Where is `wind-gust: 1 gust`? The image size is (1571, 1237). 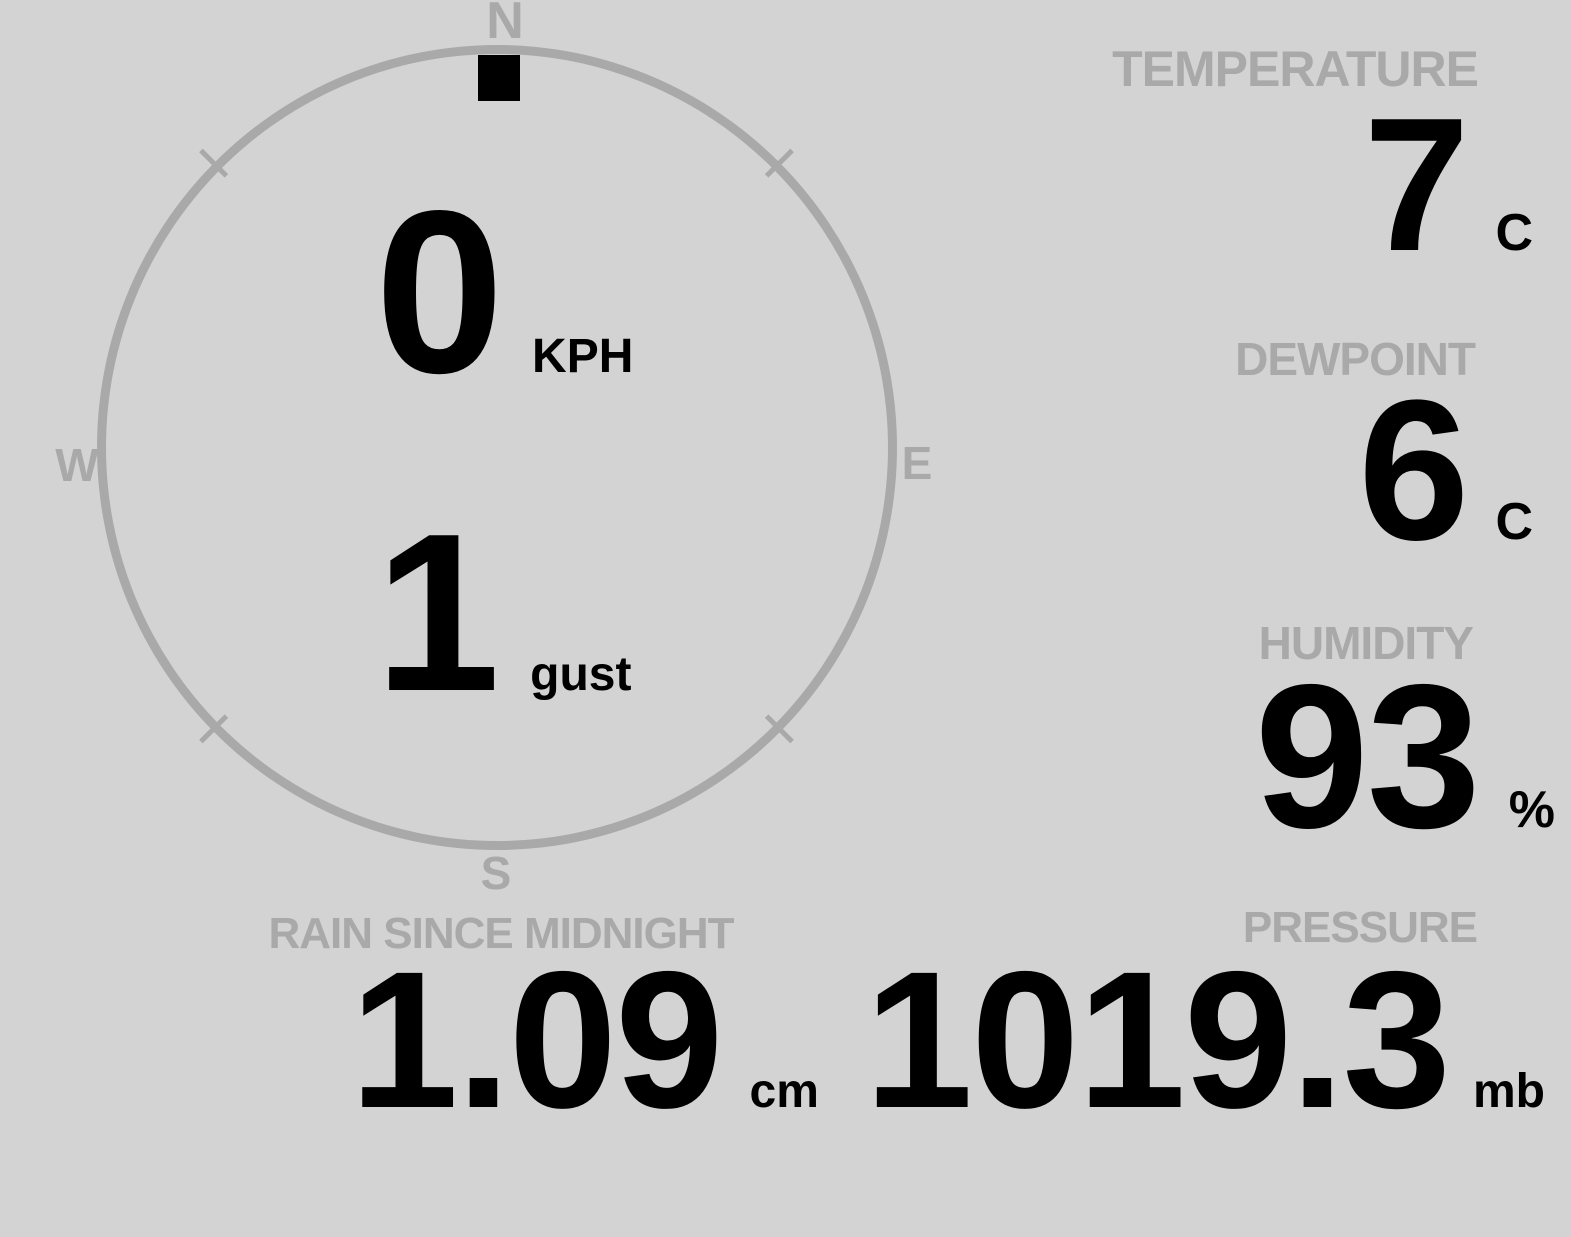
wind-gust: 1 gust is located at coordinates (503, 612).